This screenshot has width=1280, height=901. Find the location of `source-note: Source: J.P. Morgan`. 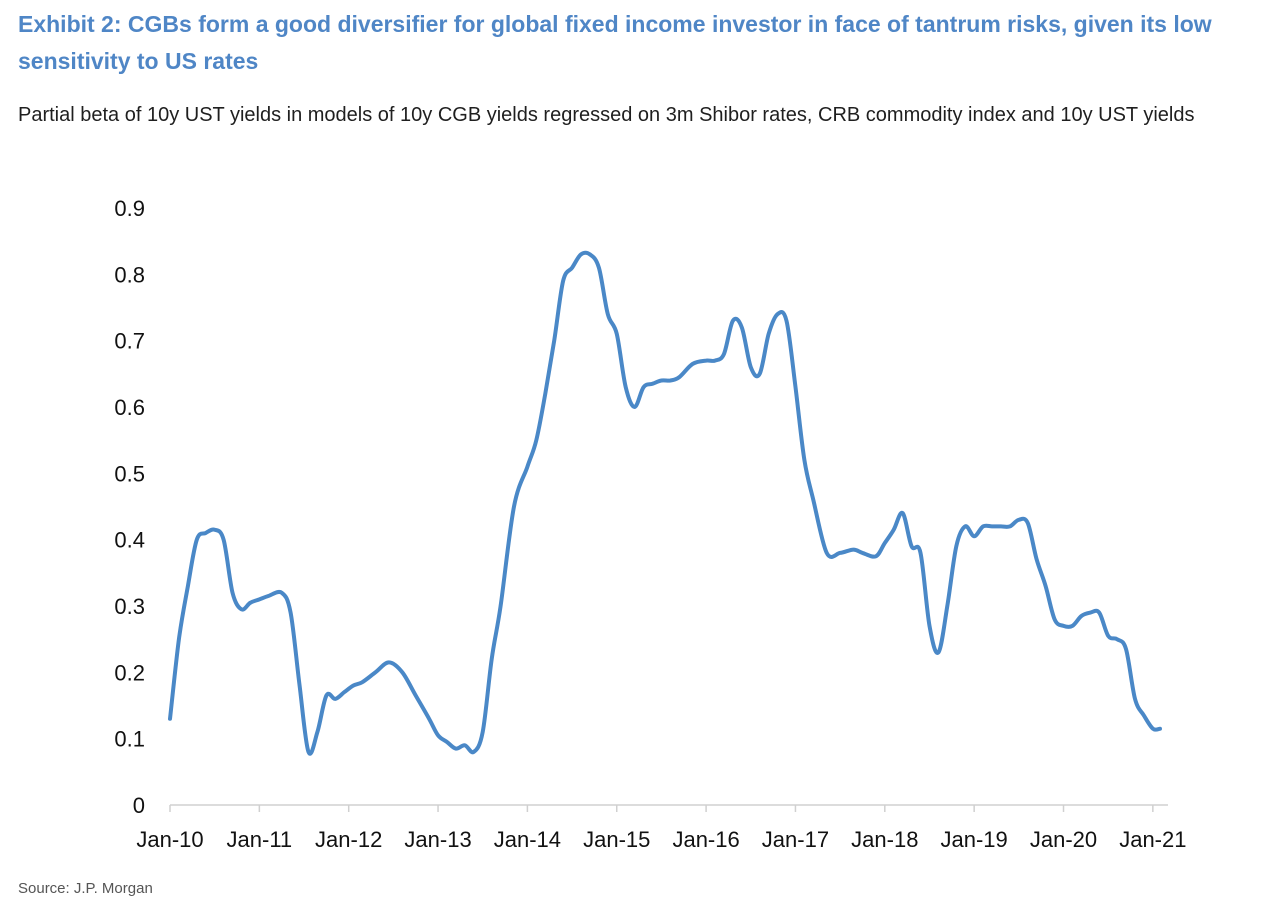

source-note: Source: J.P. Morgan is located at coordinates (85, 888).